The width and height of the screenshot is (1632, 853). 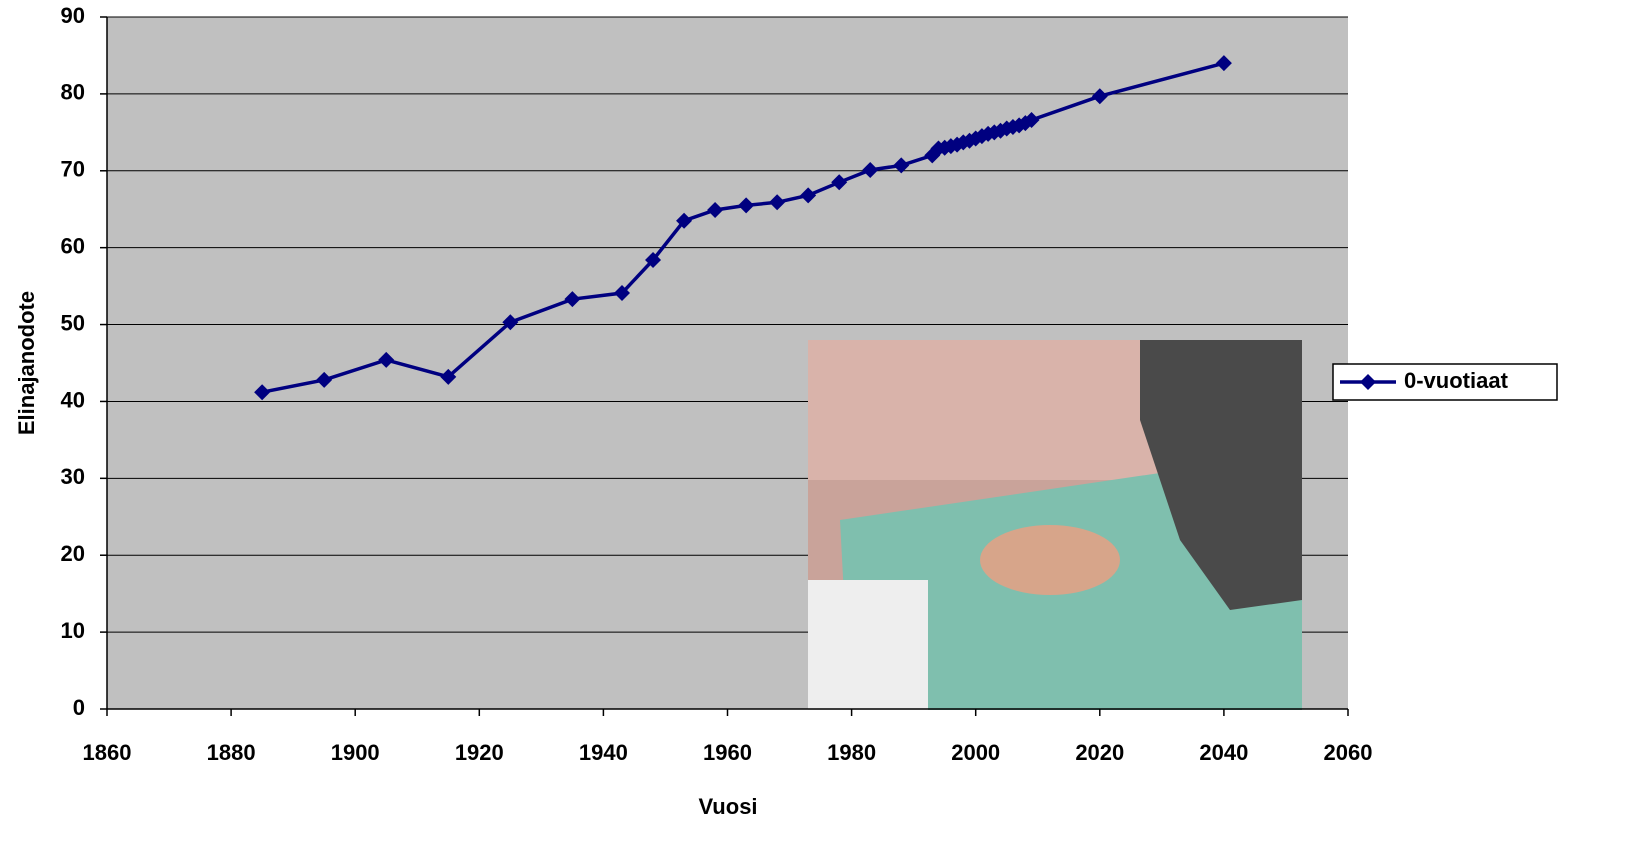 What do you see at coordinates (1221, 475) in the screenshot?
I see `photo-sleeve` at bounding box center [1221, 475].